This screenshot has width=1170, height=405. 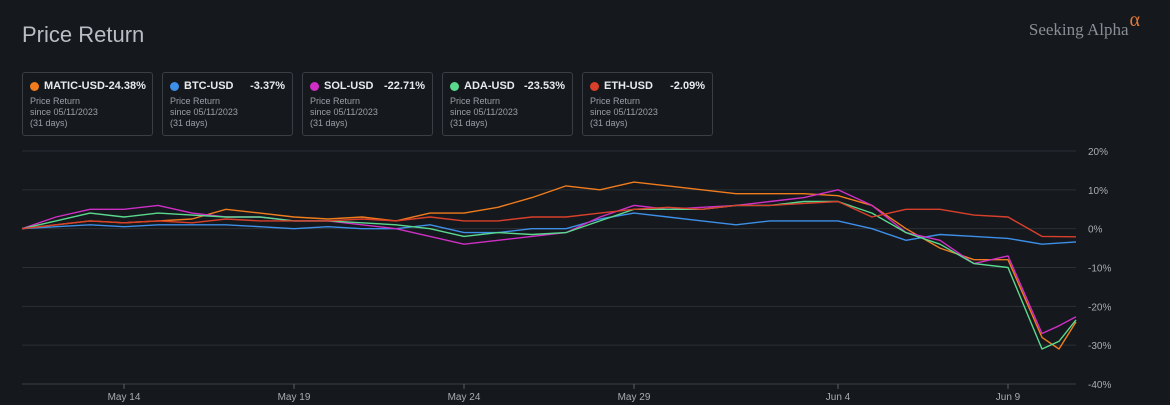 I want to click on y-tick-label: -40%, so click(x=1099, y=385).